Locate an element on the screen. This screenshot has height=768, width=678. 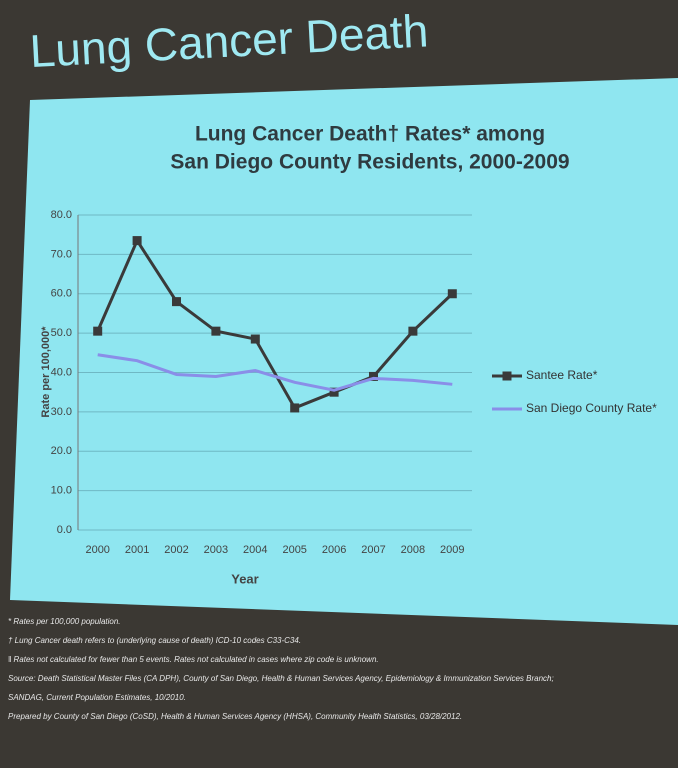
y-axis-label: Rate per 100,000* is located at coordinates (46, 372).